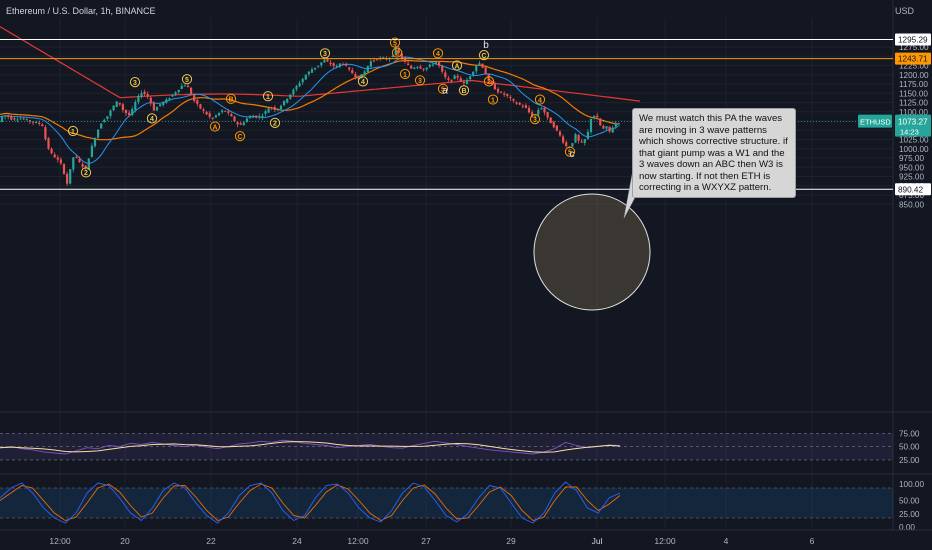  I want to click on level-label: 1295.29, so click(913, 39).